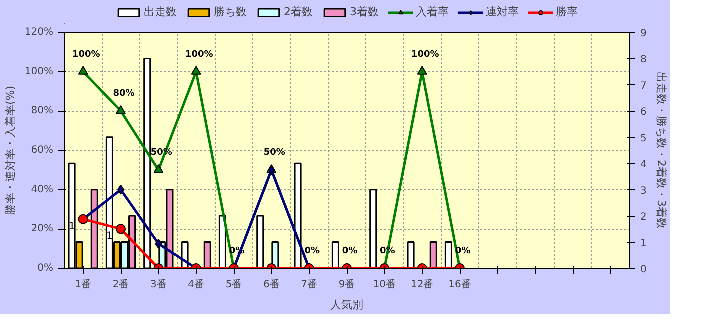 This screenshot has width=703, height=332. Describe the element at coordinates (643, 191) in the screenshot. I see `y2-tick-label: 3` at that location.